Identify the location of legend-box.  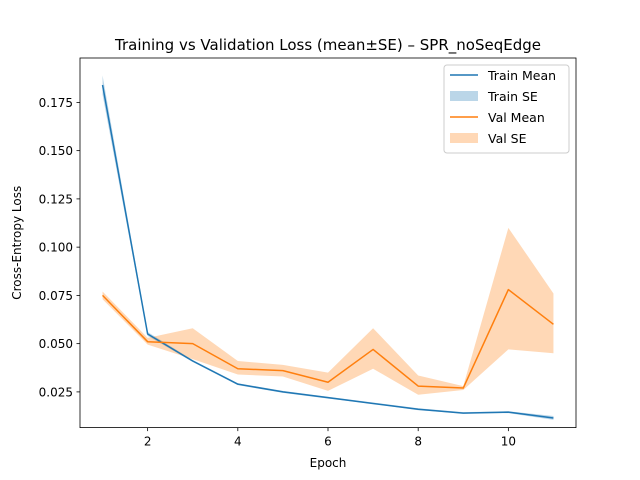
(506, 109).